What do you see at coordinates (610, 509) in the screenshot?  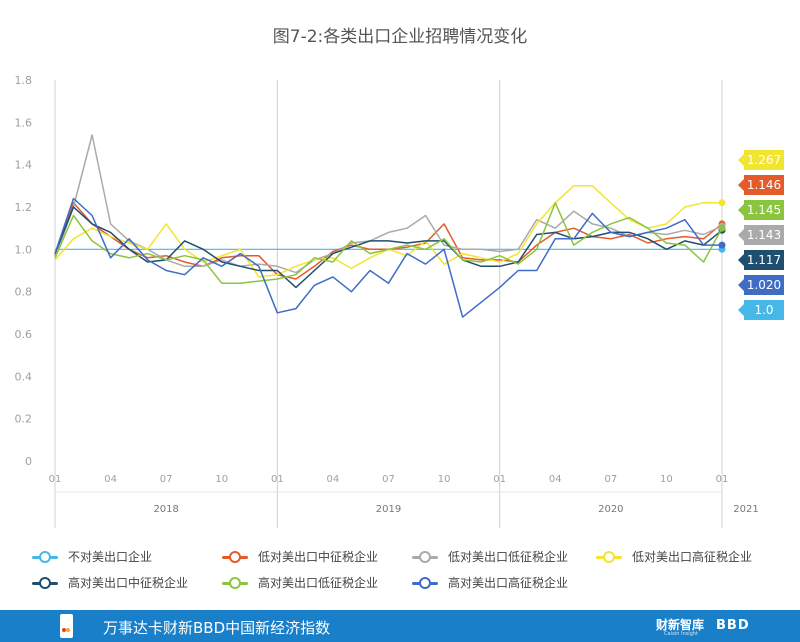 I see `year-label: 2020` at bounding box center [610, 509].